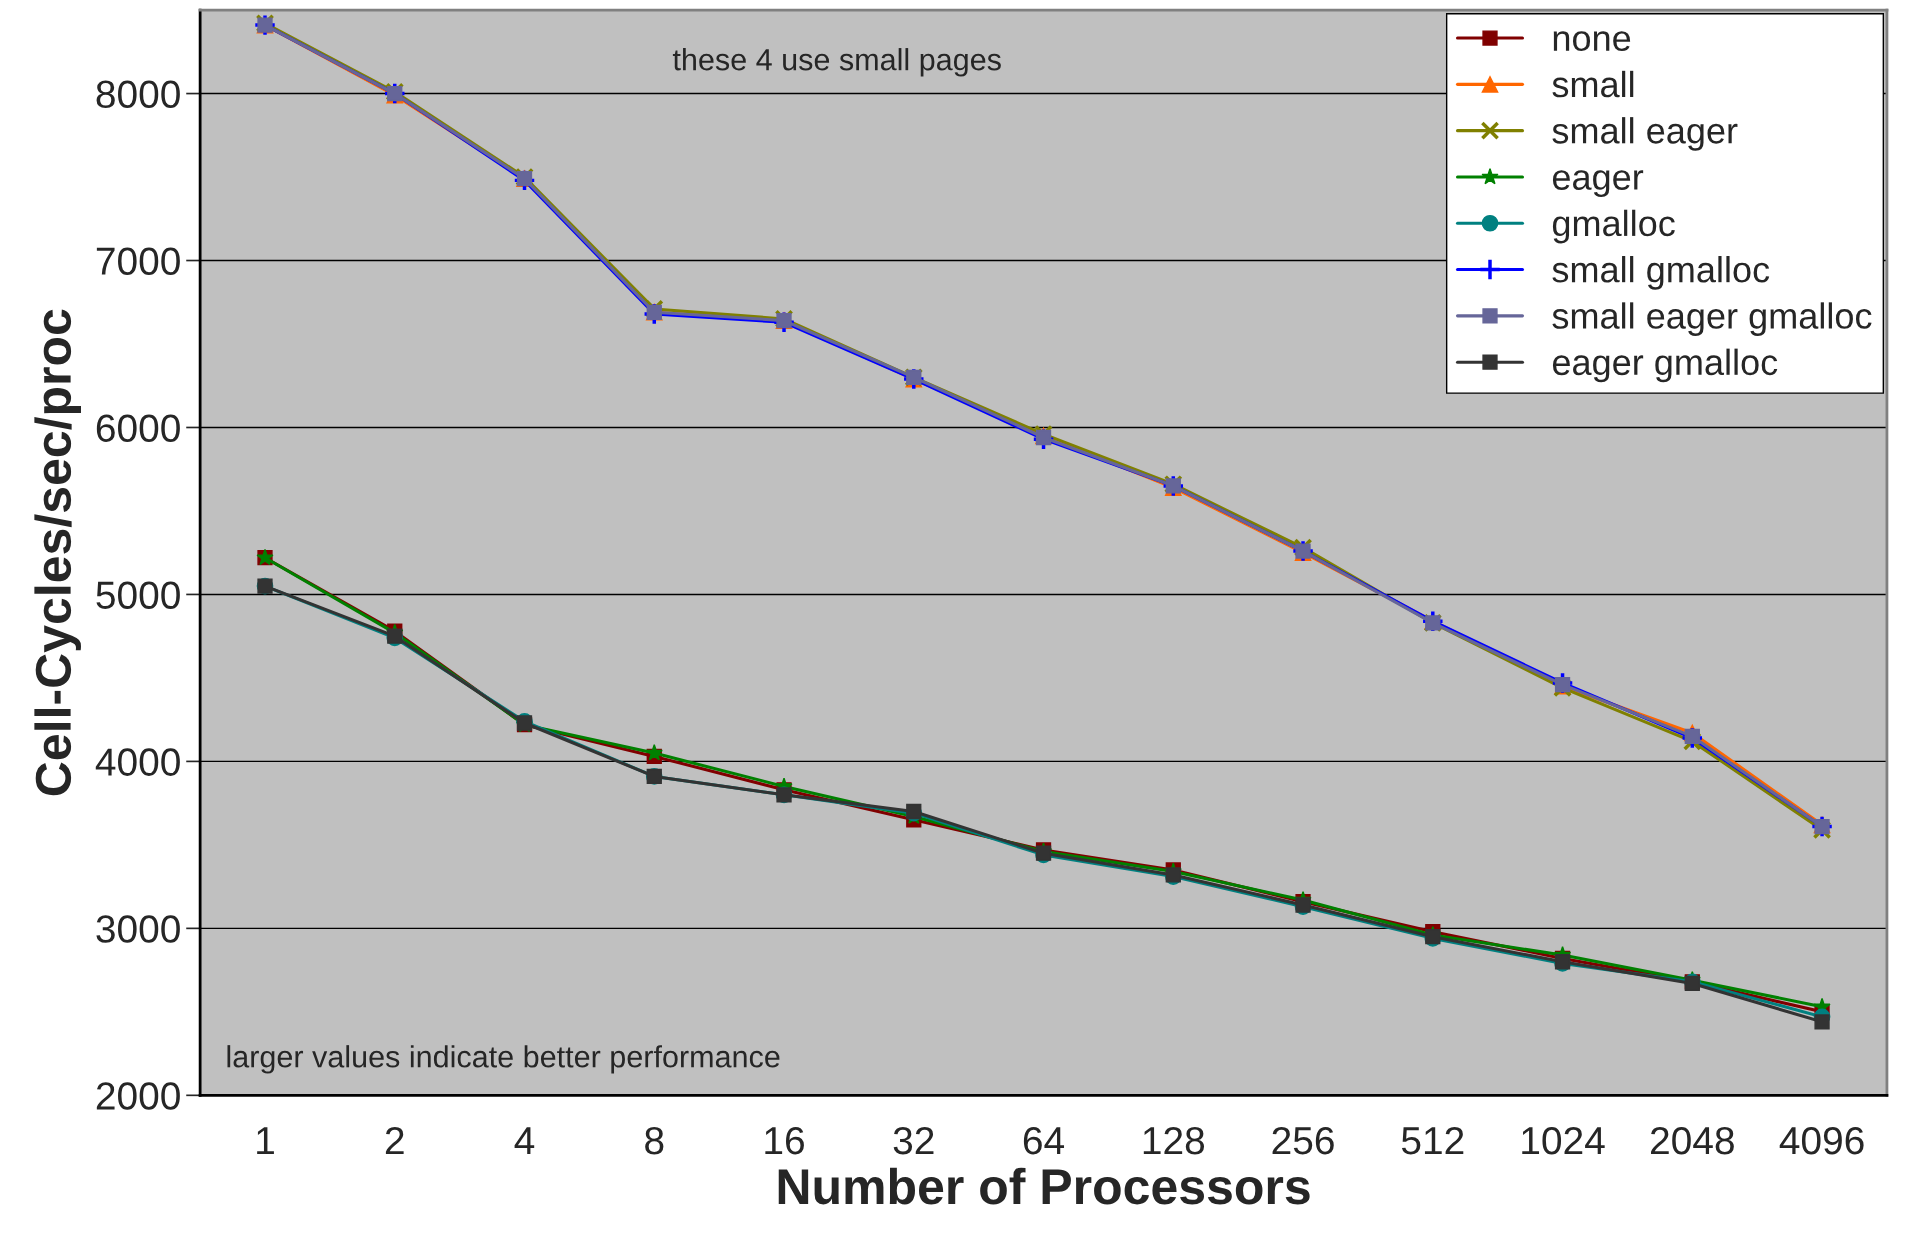 This screenshot has width=1906, height=1259. Describe the element at coordinates (1592, 41) in the screenshot. I see `legend-label: none` at that location.